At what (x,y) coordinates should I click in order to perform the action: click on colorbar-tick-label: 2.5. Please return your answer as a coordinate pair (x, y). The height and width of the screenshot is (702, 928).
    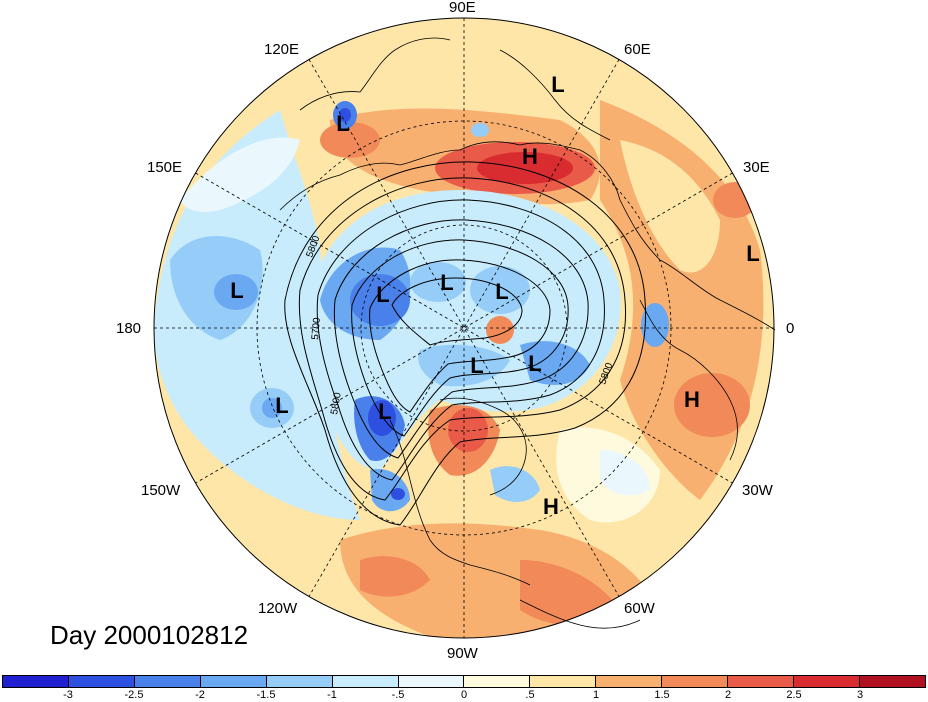
    Looking at the image, I should click on (794, 695).